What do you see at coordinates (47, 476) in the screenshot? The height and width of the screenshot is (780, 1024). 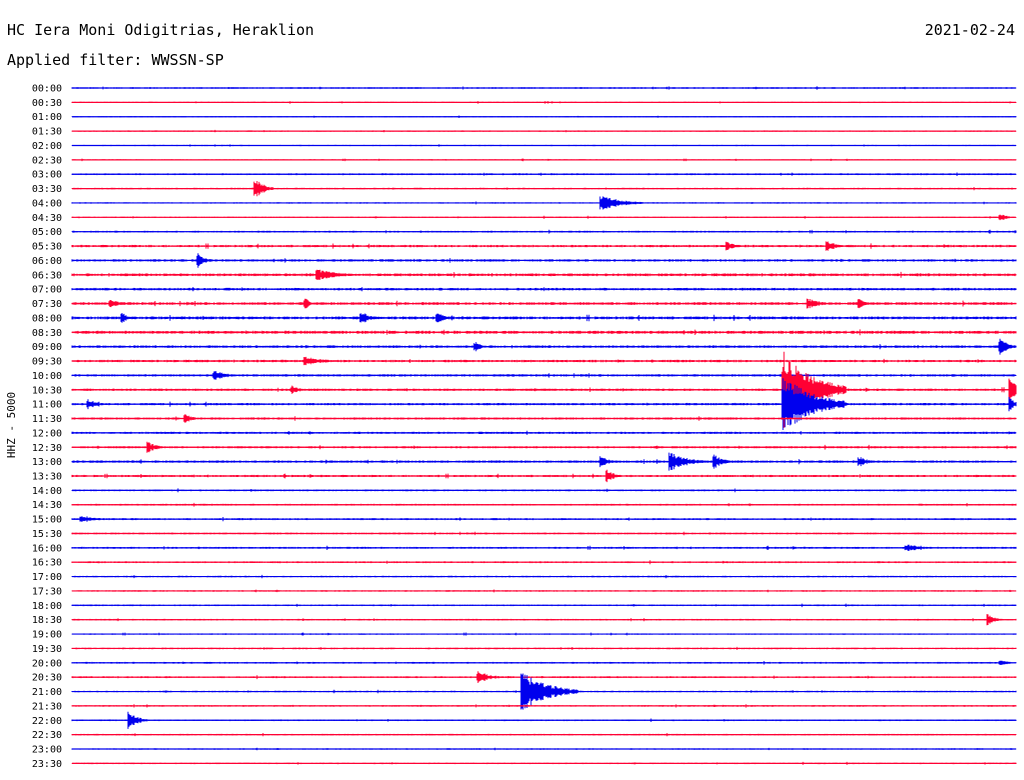 I see `row-time-label: 13:30` at bounding box center [47, 476].